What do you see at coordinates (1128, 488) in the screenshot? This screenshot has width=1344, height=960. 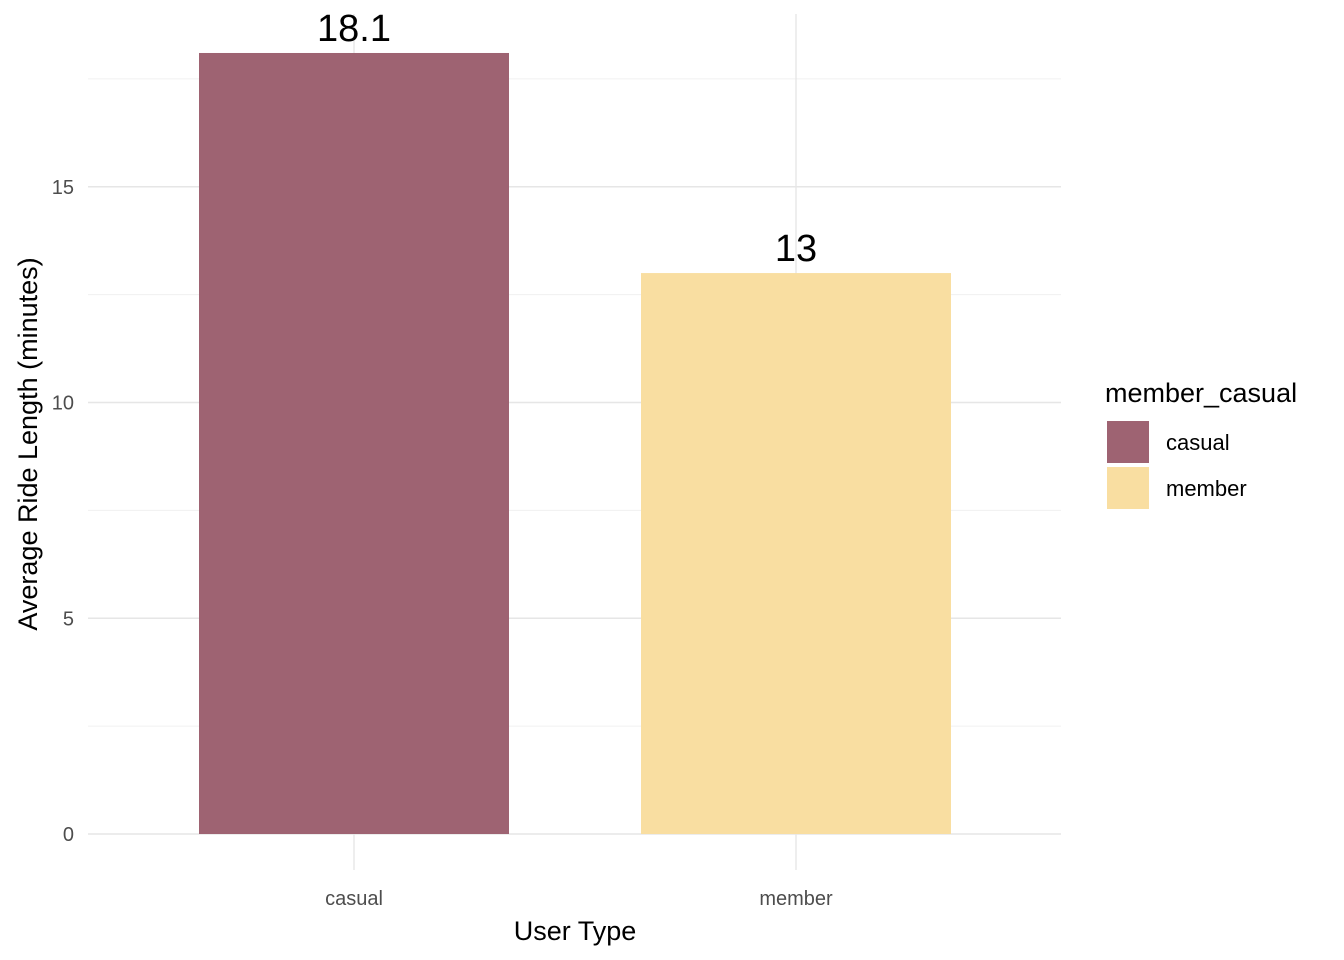 I see `legend-swatch-member` at bounding box center [1128, 488].